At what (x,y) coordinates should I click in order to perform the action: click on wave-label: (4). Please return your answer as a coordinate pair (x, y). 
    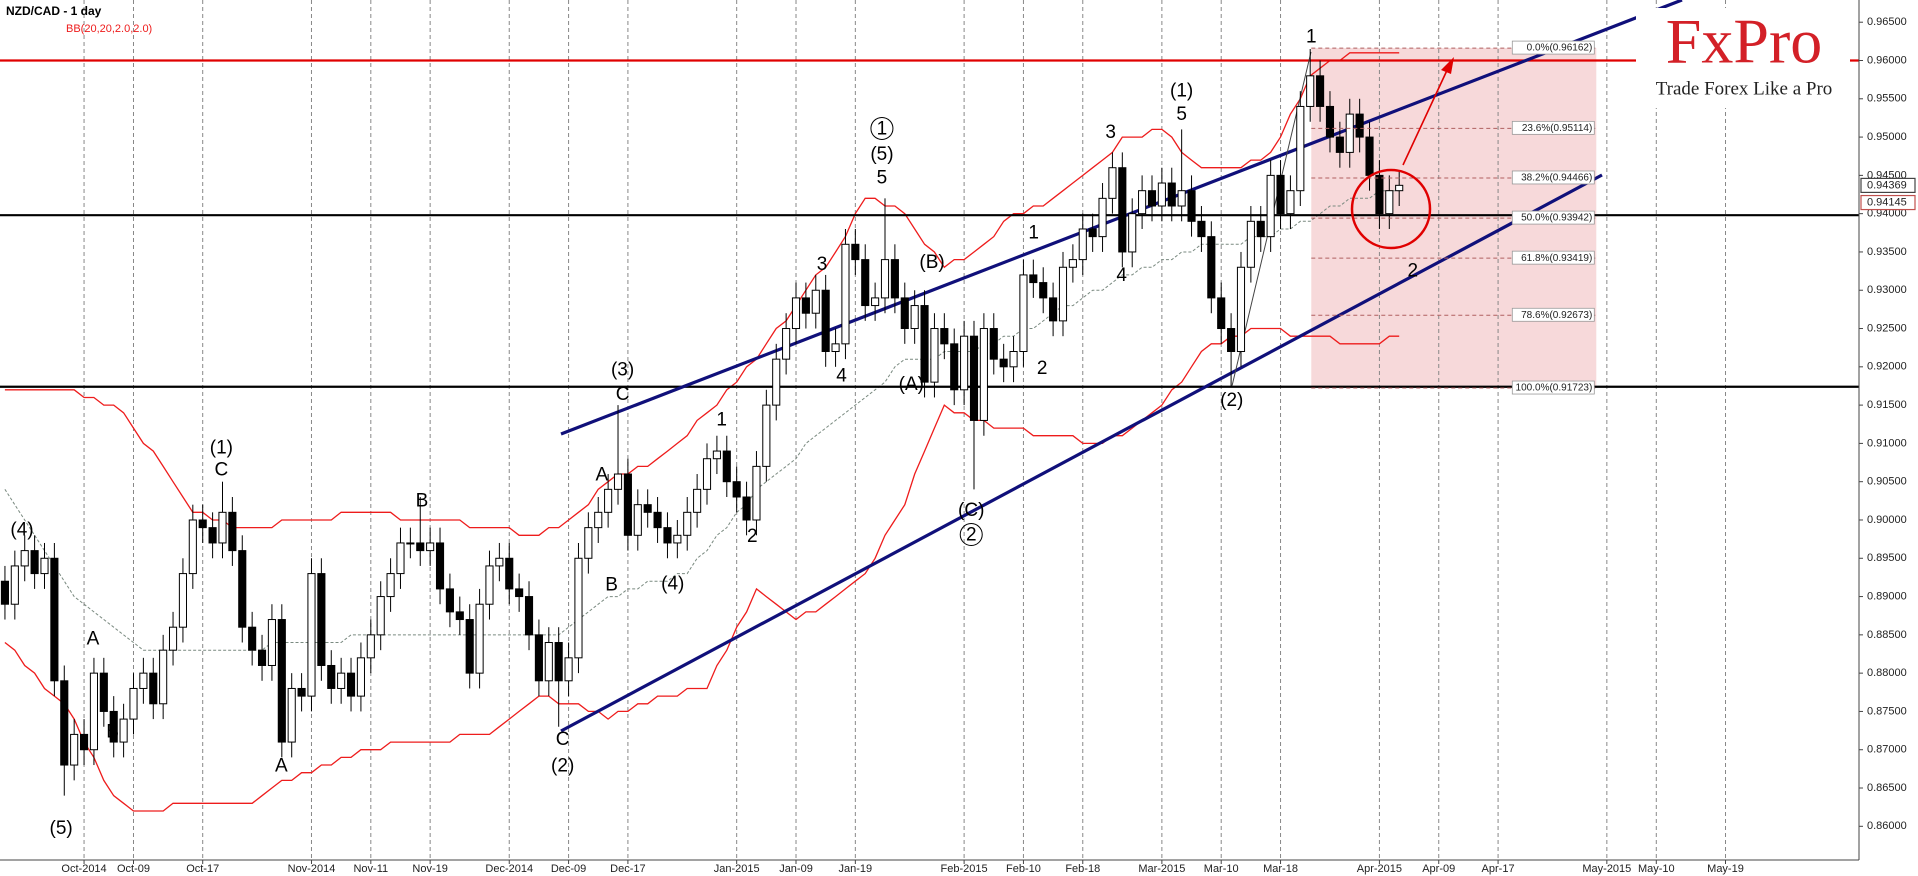
    Looking at the image, I should click on (21, 530).